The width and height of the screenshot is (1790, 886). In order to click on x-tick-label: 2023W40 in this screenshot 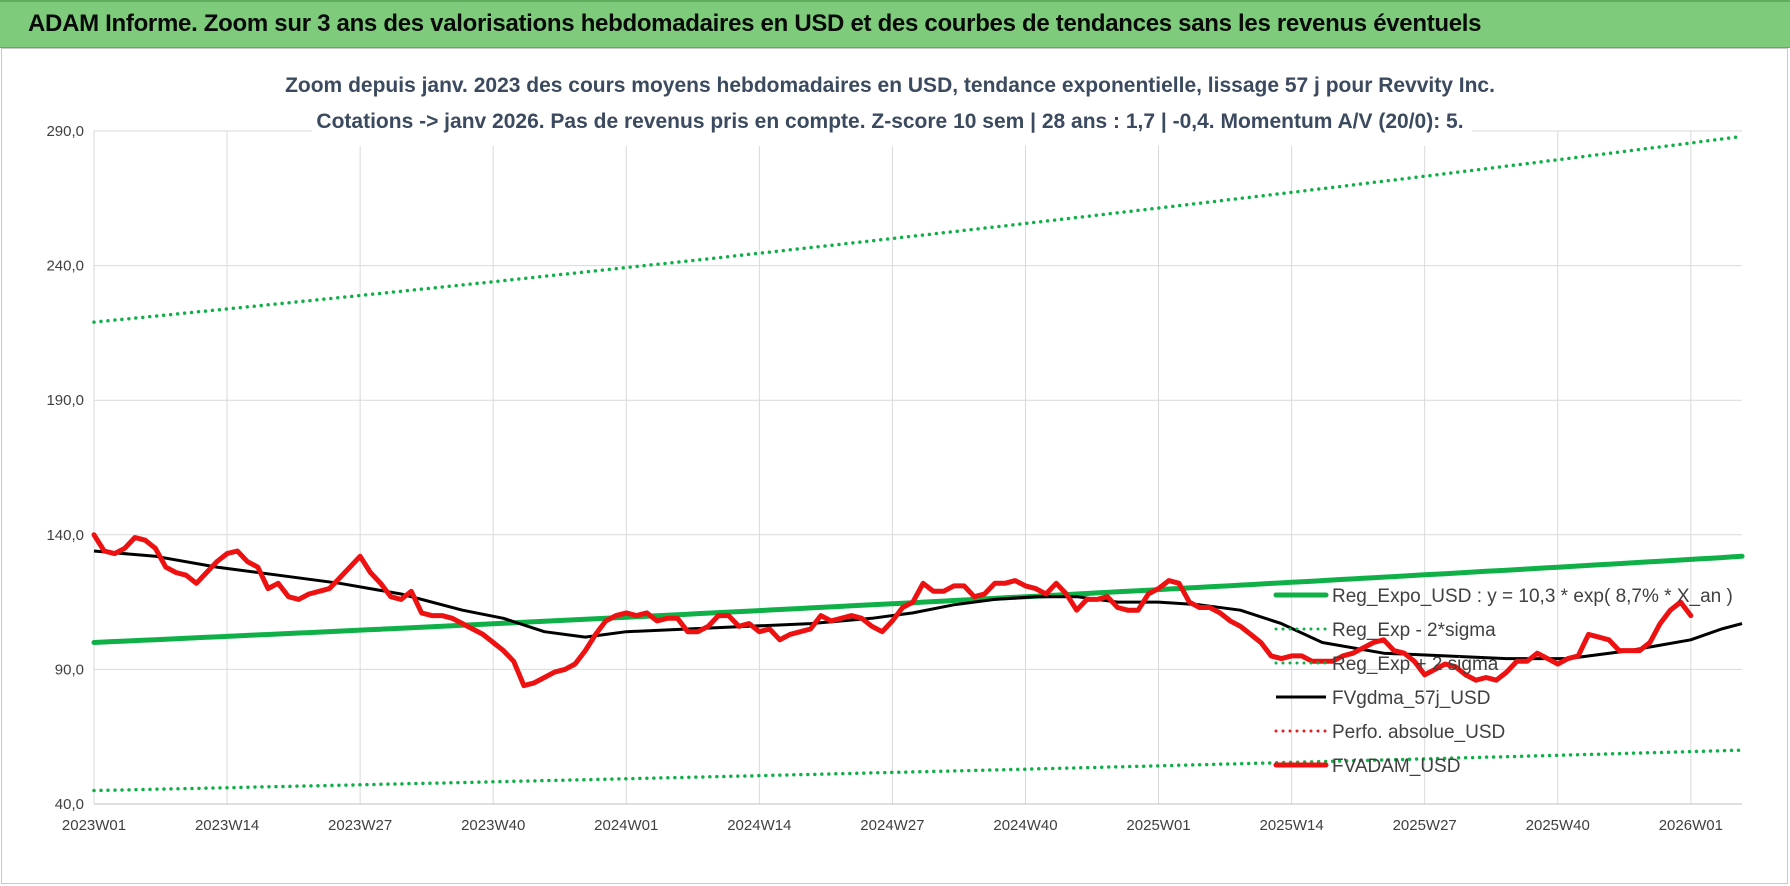, I will do `click(493, 825)`.